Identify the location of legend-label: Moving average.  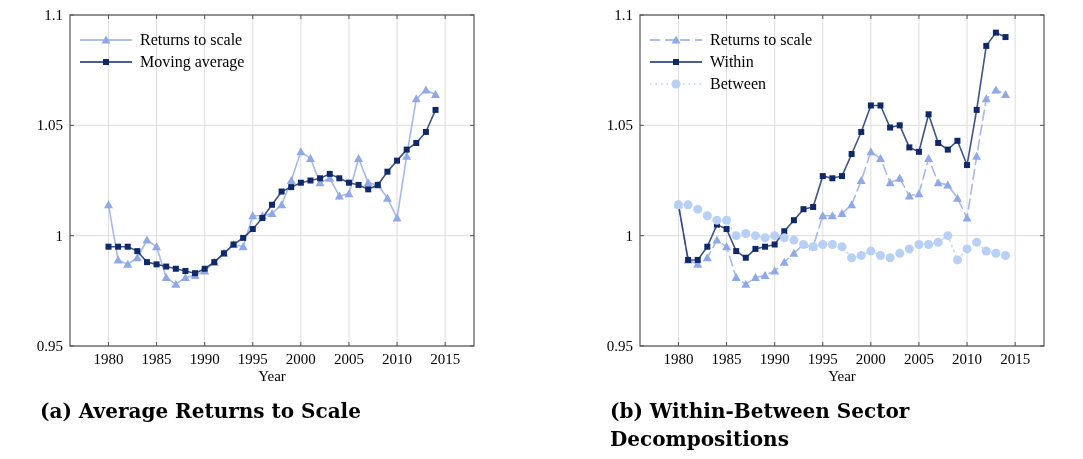
(192, 62).